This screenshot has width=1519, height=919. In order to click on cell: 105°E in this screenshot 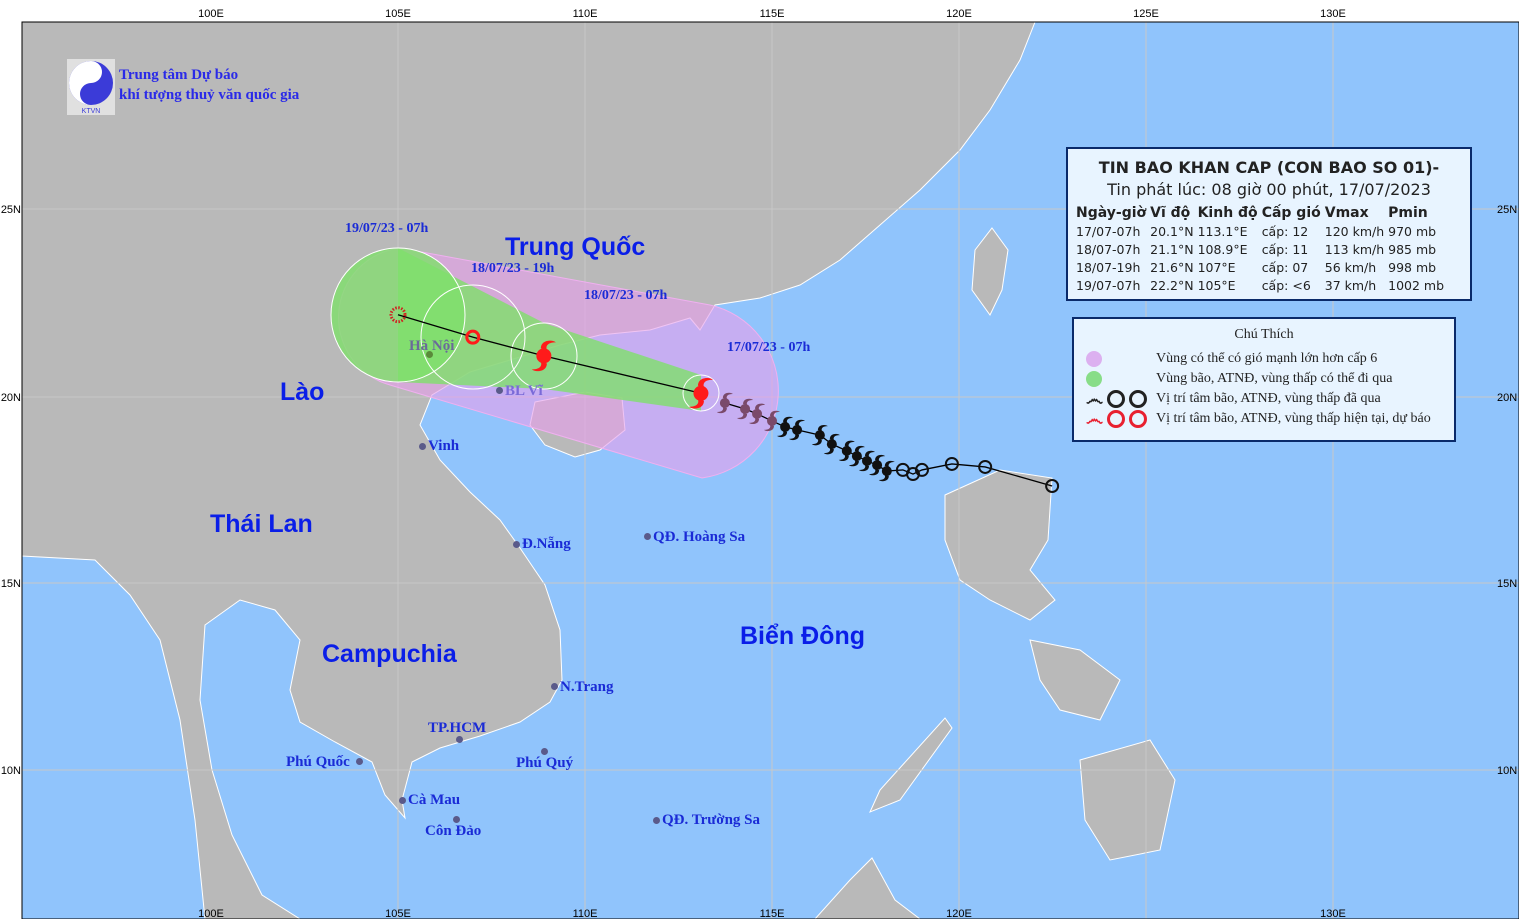, I will do `click(1216, 285)`.